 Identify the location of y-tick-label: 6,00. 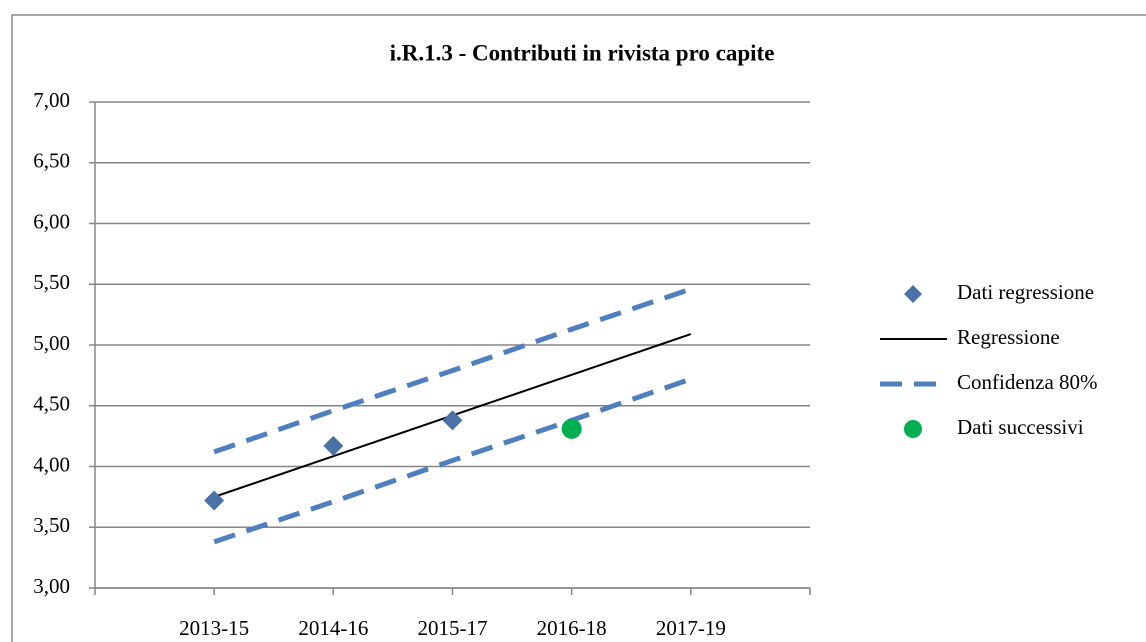
(51, 221).